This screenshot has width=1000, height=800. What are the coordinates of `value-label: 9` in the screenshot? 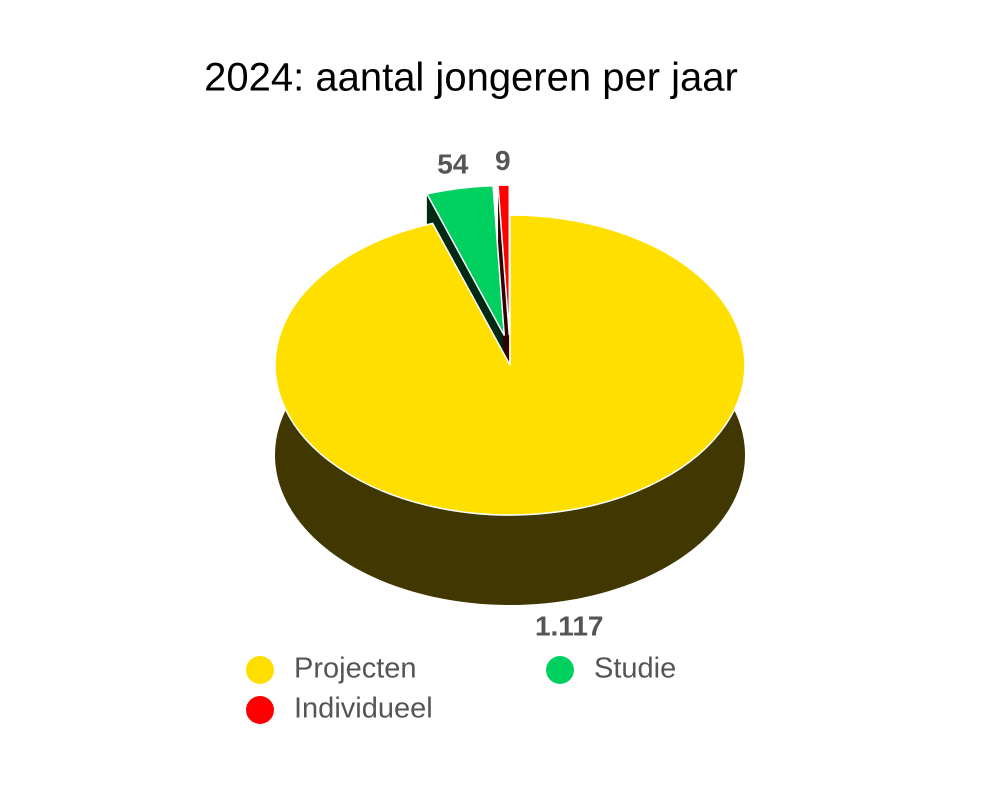 It's located at (503, 160).